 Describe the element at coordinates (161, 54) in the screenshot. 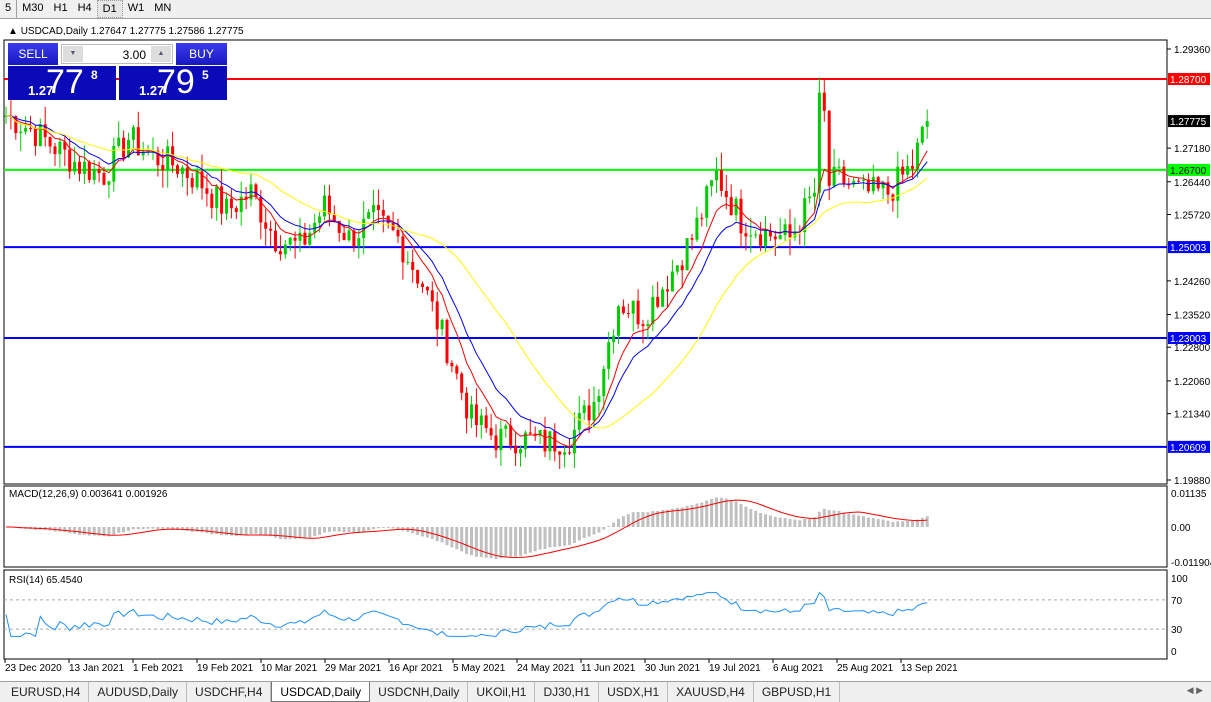

I see `increase-lot-icon: ▲` at that location.